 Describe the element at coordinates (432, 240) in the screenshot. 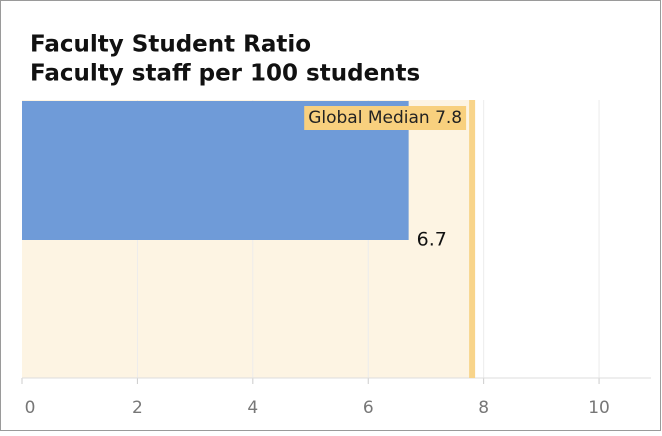

I see `value-label: 6.7` at that location.